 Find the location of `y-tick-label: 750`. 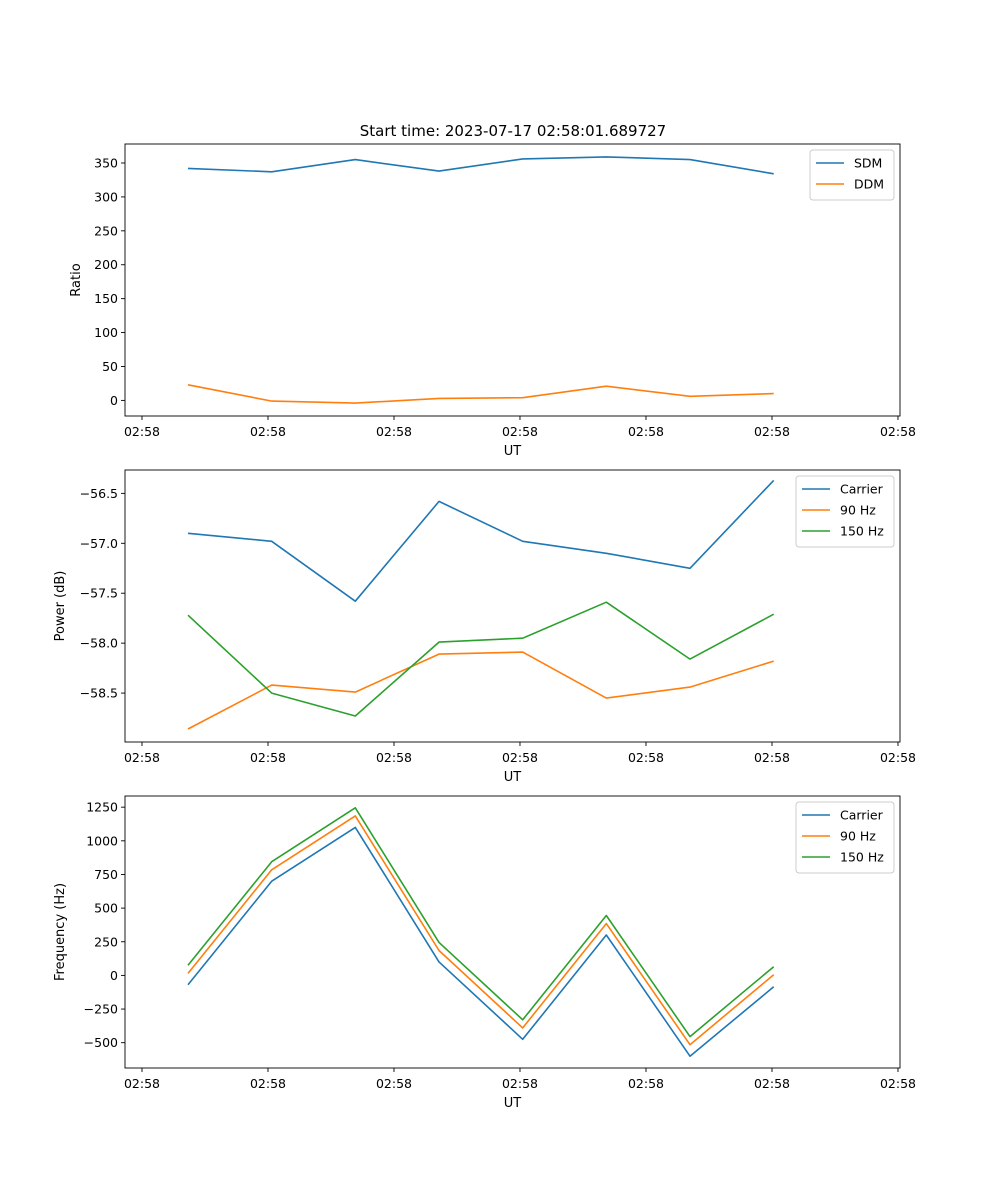

y-tick-label: 750 is located at coordinates (106, 874).